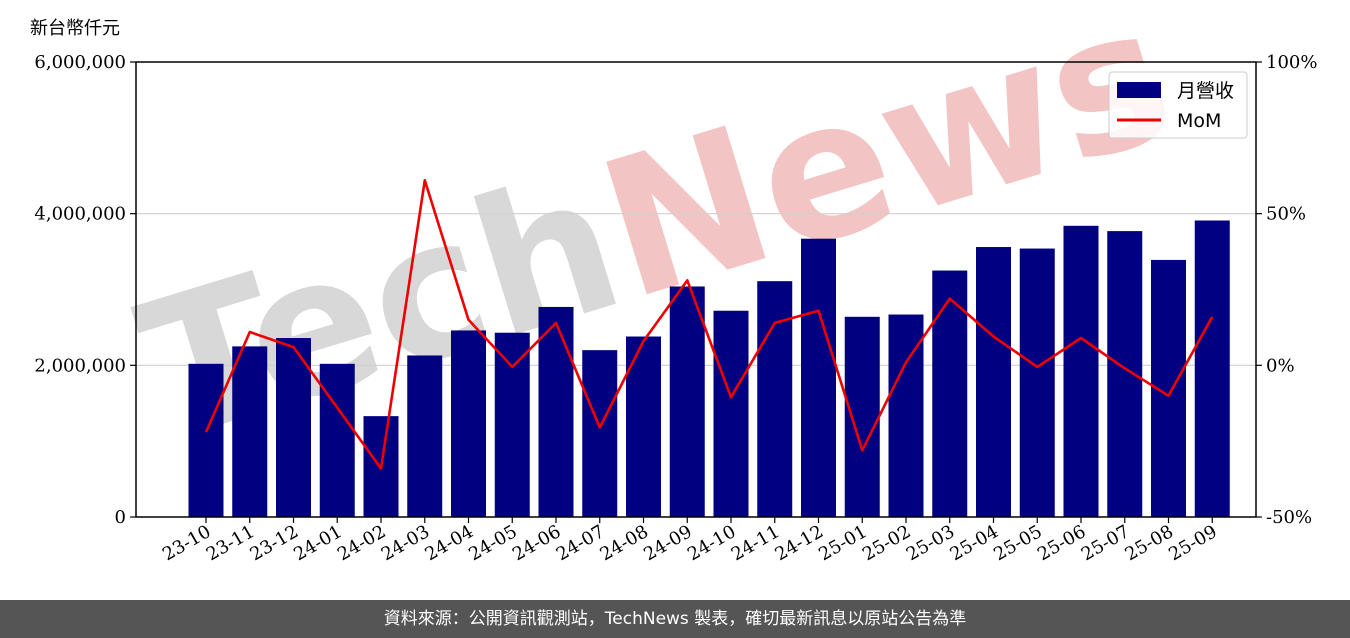 This screenshot has width=1350, height=638. I want to click on x-tick-label: 24-10, so click(711, 543).